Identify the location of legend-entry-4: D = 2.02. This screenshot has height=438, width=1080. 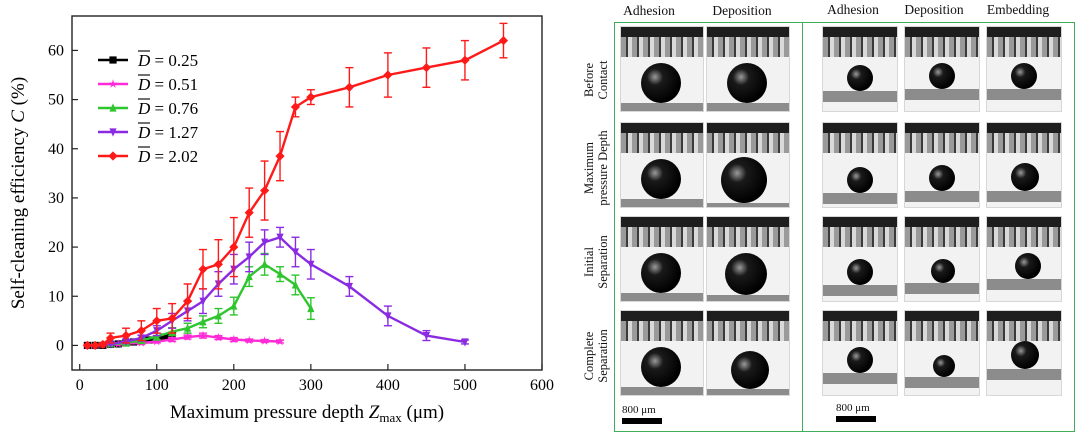
(148, 156).